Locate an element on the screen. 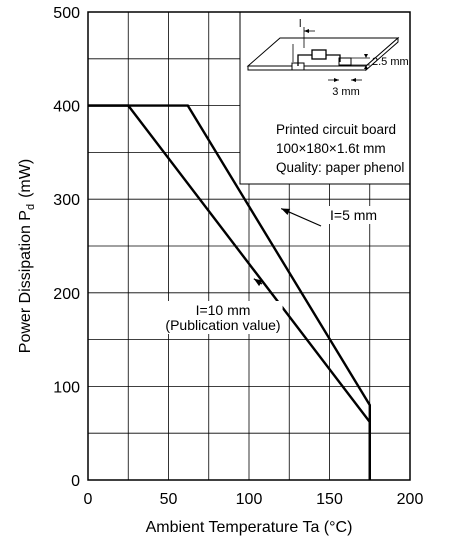 Image resolution: width=474 pixels, height=546 pixels. y-axis-title: Power Dissipation Pd (mW) is located at coordinates (27, 256).